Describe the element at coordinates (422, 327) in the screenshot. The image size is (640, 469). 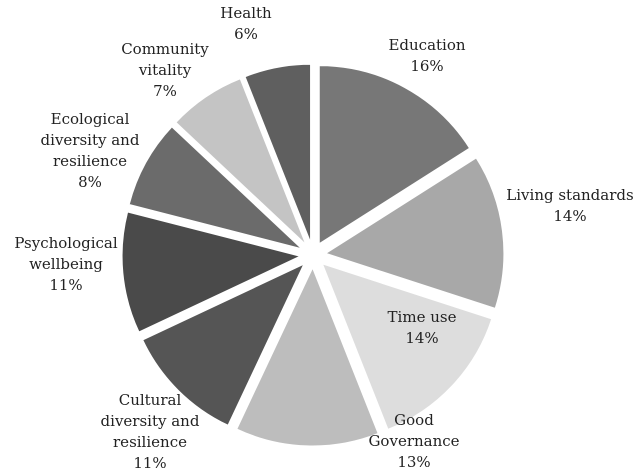
I see `slice-label: Time use 14%` at that location.